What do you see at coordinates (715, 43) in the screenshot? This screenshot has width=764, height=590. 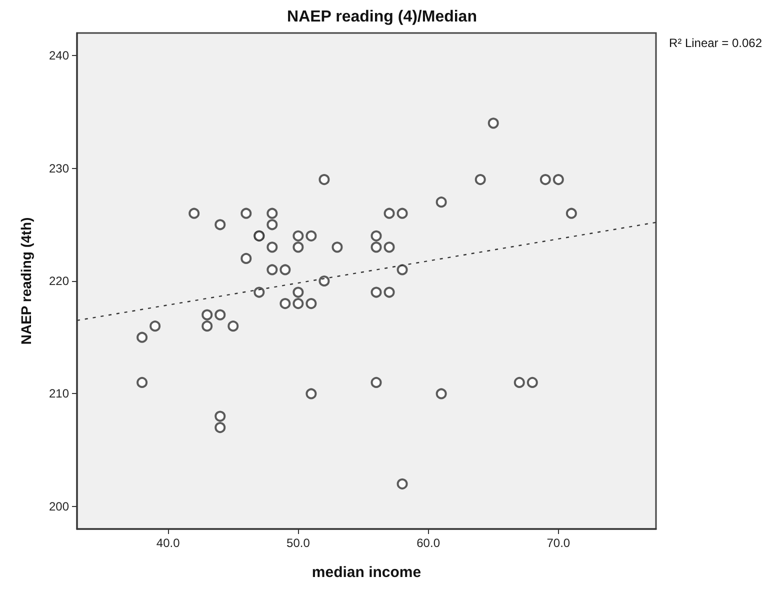 I see `text: R² Linear = 0.062` at bounding box center [715, 43].